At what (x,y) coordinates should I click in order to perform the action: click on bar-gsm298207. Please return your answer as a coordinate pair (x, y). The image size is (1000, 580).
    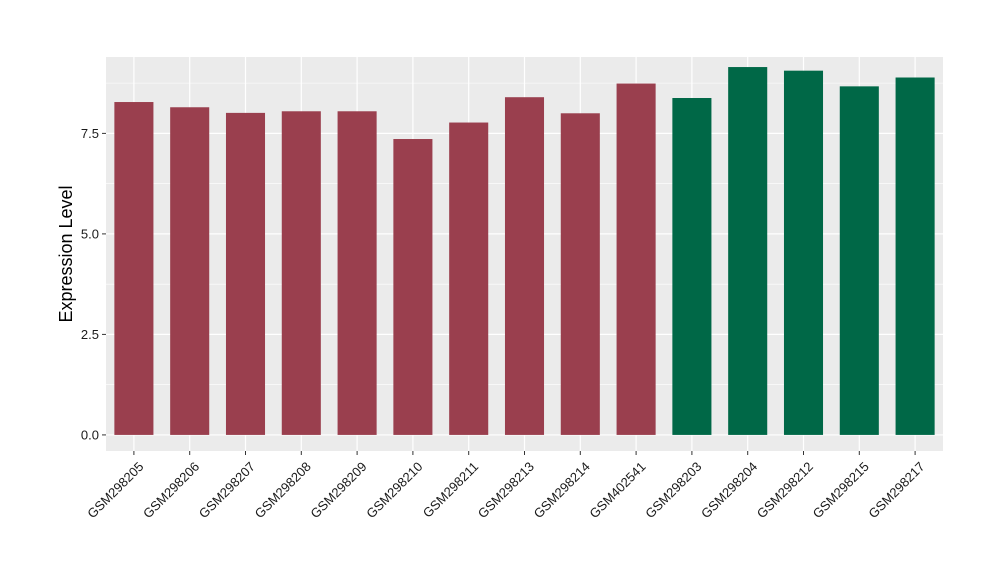
    Looking at the image, I should click on (245, 273).